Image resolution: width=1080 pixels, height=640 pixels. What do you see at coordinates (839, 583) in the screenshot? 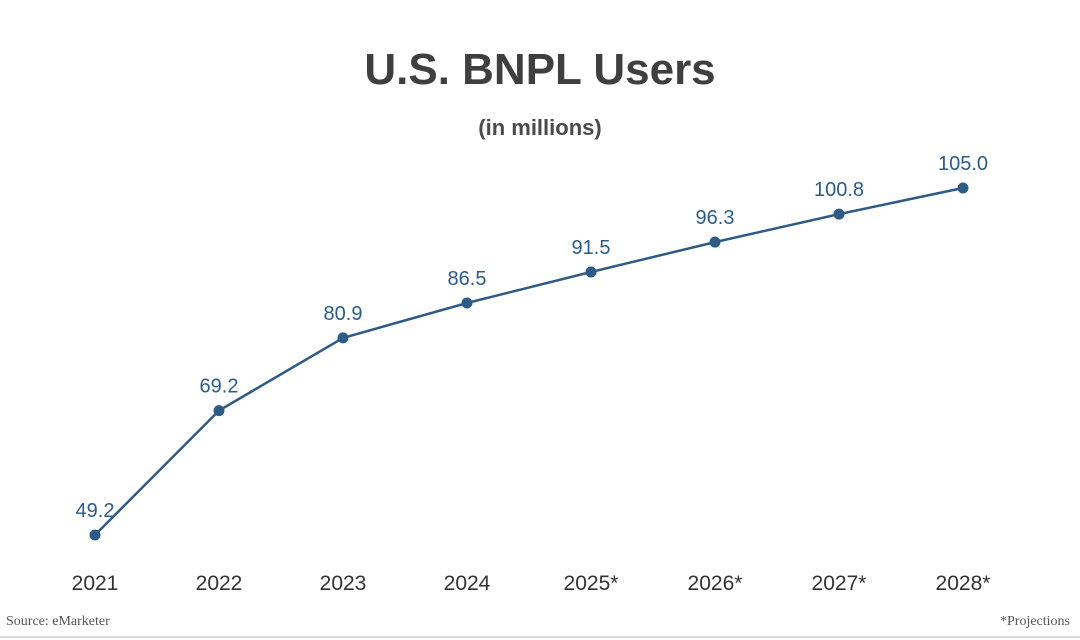
I see `x-tick-label-2027: 2027*` at bounding box center [839, 583].